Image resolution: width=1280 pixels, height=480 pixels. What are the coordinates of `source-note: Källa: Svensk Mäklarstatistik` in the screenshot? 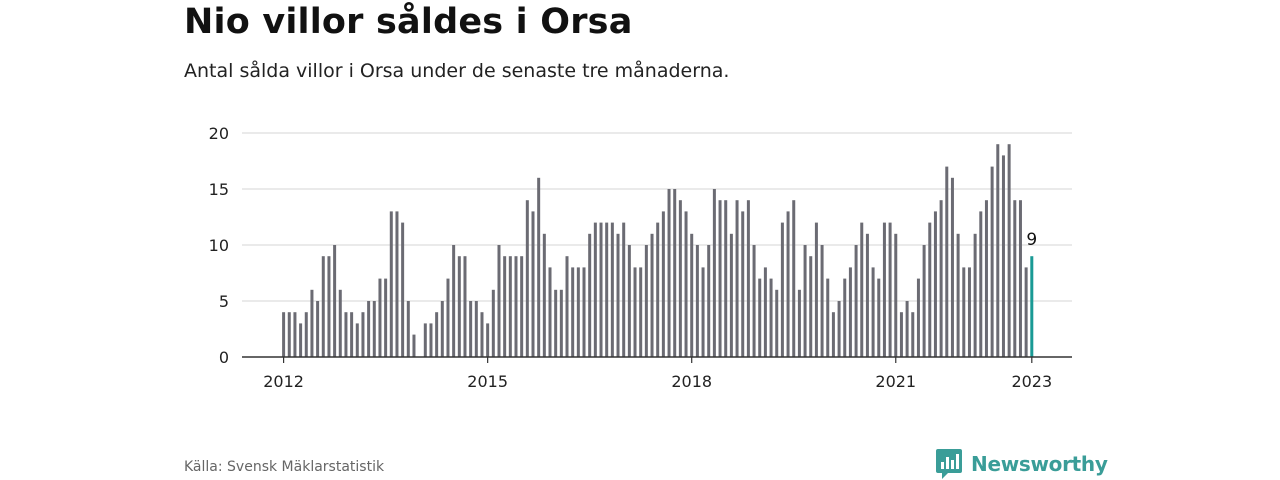 It's located at (284, 467).